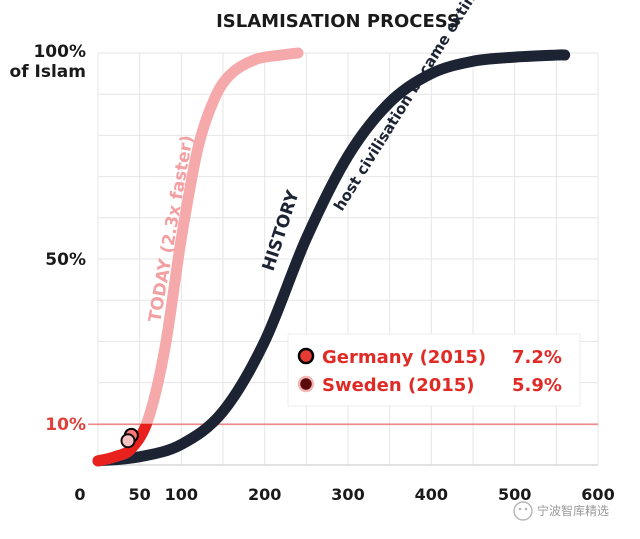 The height and width of the screenshot is (539, 640). Describe the element at coordinates (537, 357) in the screenshot. I see `legend-value: 7.2%` at that location.